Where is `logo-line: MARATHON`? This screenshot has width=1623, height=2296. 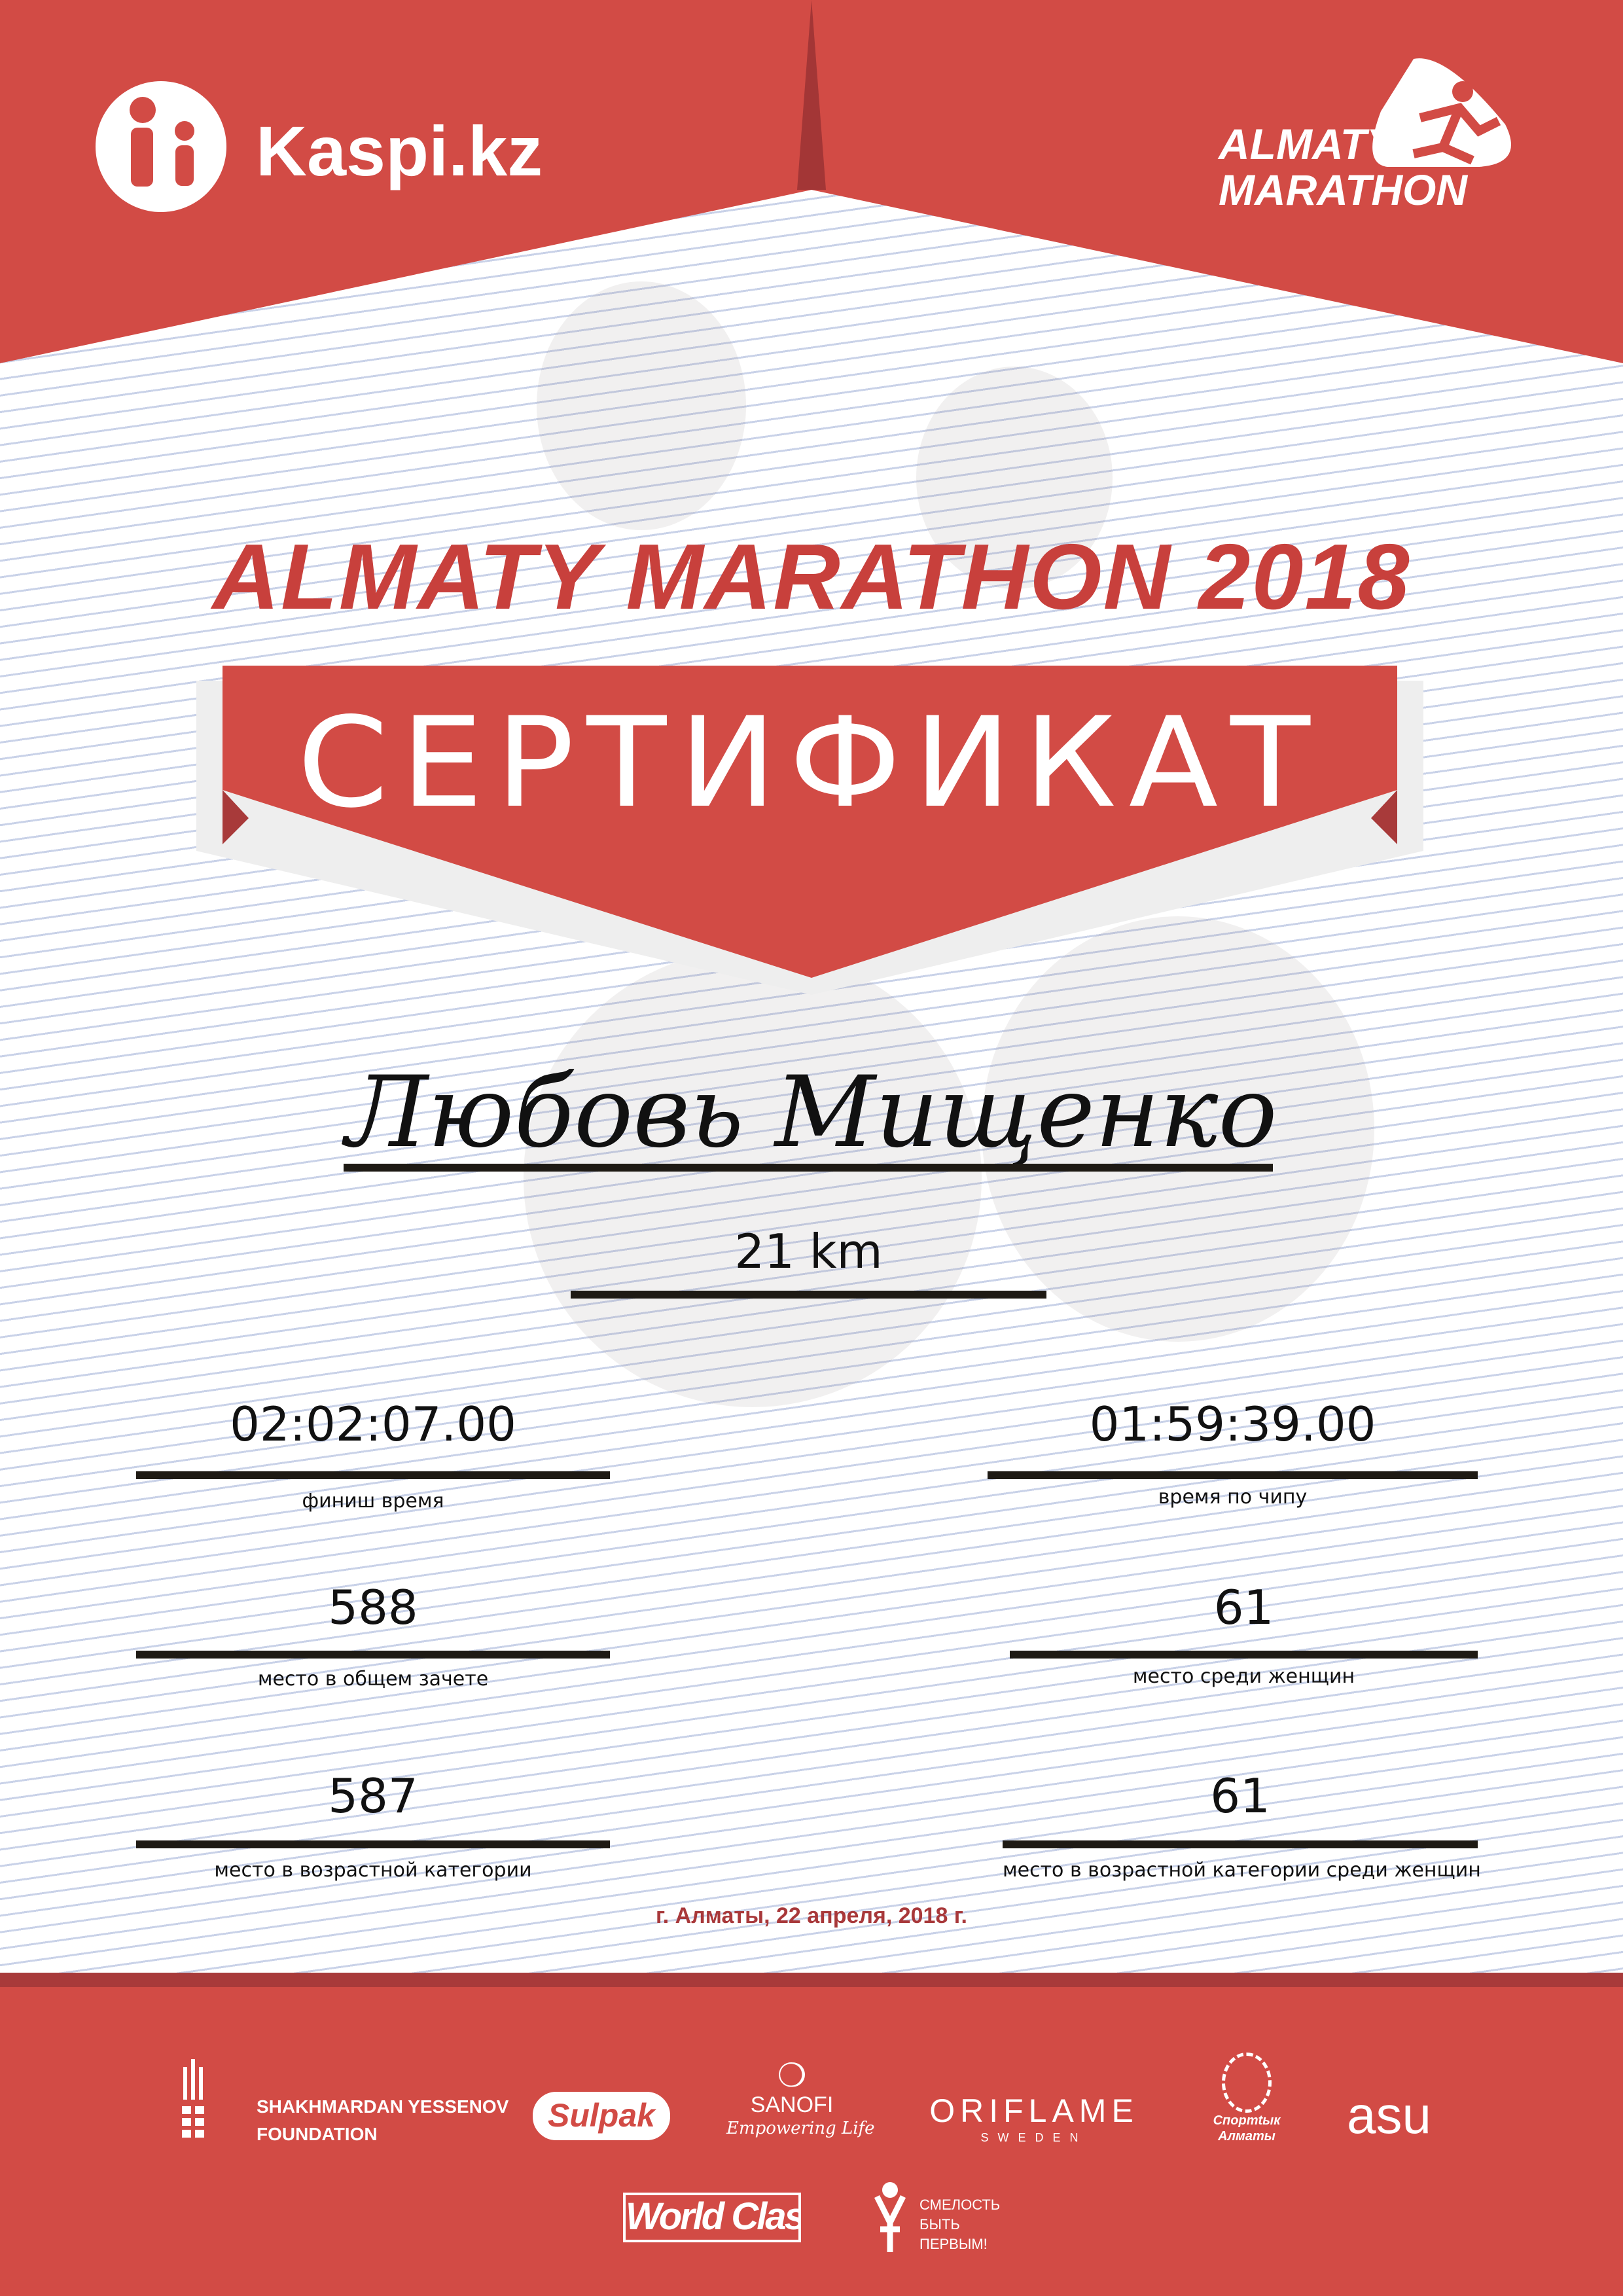
logo-line: MARATHON is located at coordinates (1343, 190).